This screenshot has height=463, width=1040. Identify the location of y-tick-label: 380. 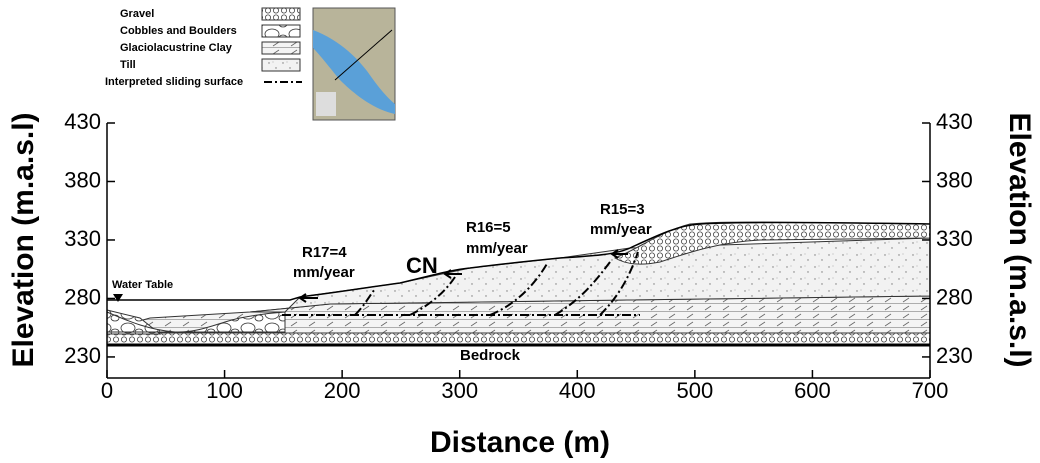
(82, 179).